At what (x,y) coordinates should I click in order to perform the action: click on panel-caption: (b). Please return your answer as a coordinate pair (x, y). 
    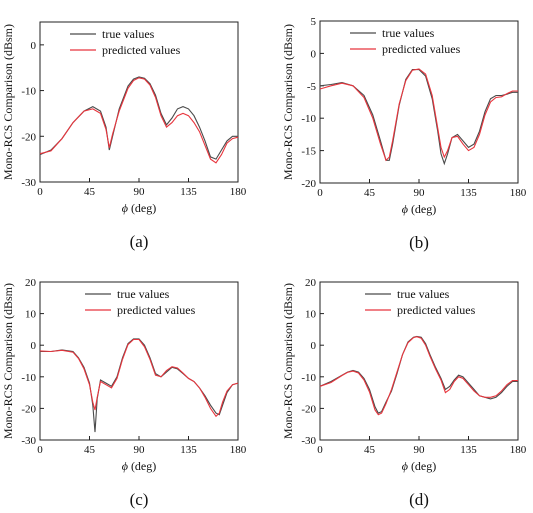
    Looking at the image, I should click on (419, 242).